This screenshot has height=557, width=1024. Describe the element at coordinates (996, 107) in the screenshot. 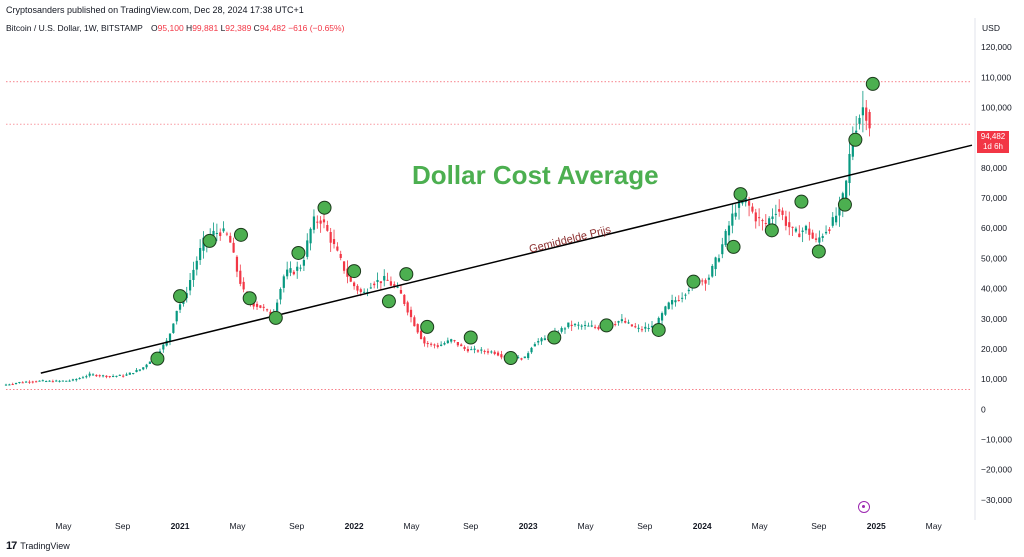

I see `y-tick-label: 100,000` at that location.